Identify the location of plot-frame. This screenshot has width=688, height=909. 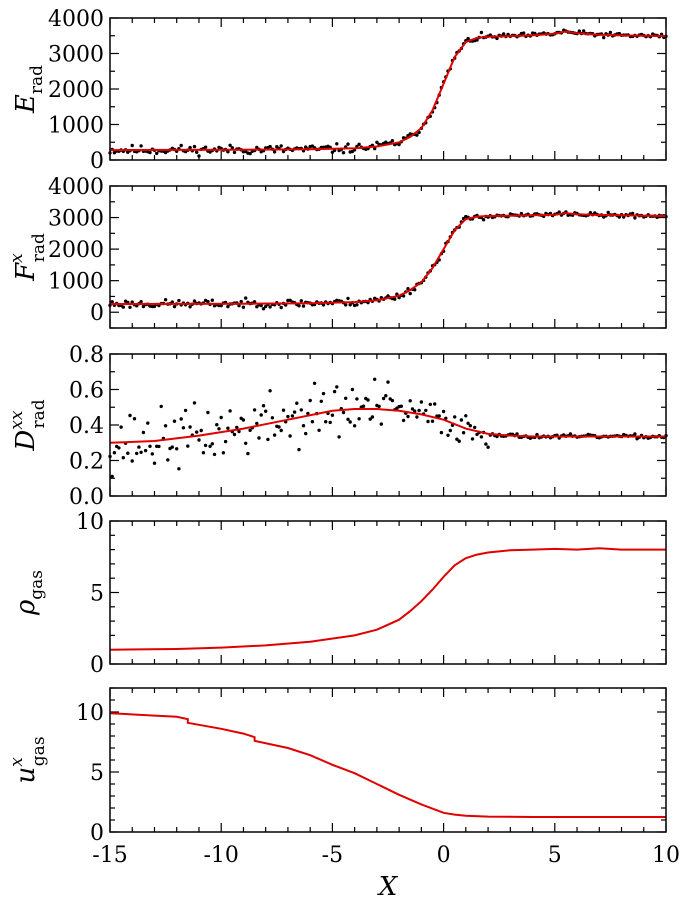
(388, 425).